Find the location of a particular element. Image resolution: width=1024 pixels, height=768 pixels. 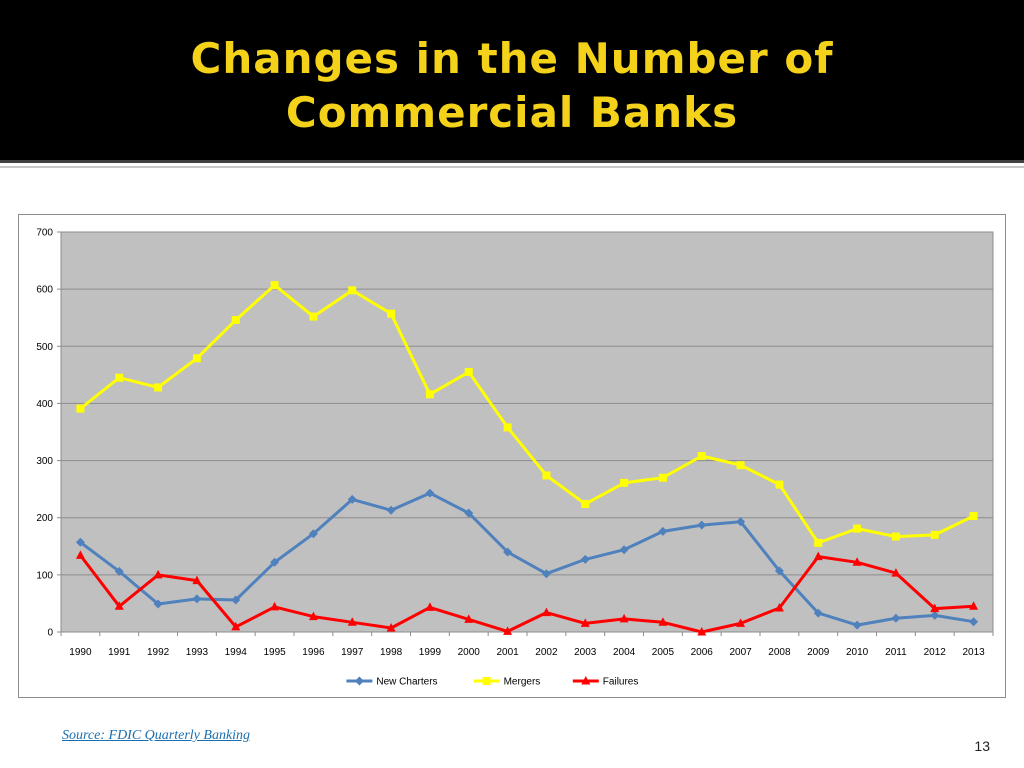

y-tick-label: 500 is located at coordinates (44, 347).